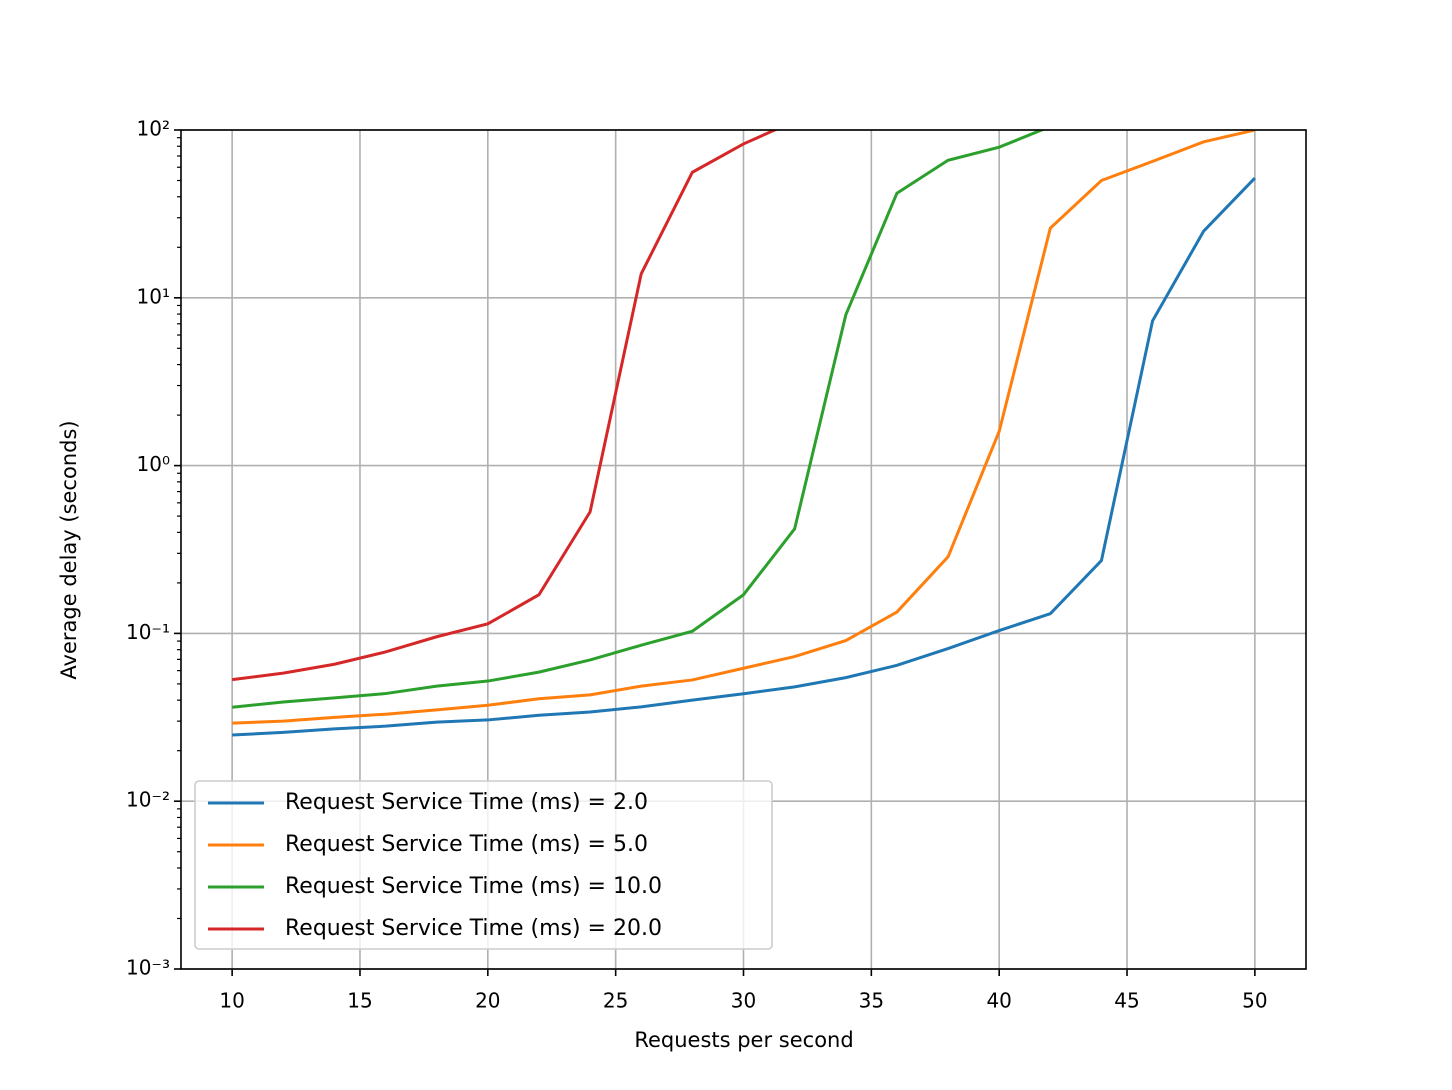  I want to click on legend-label: Request Service Time (ms) = 10.0, so click(473, 886).